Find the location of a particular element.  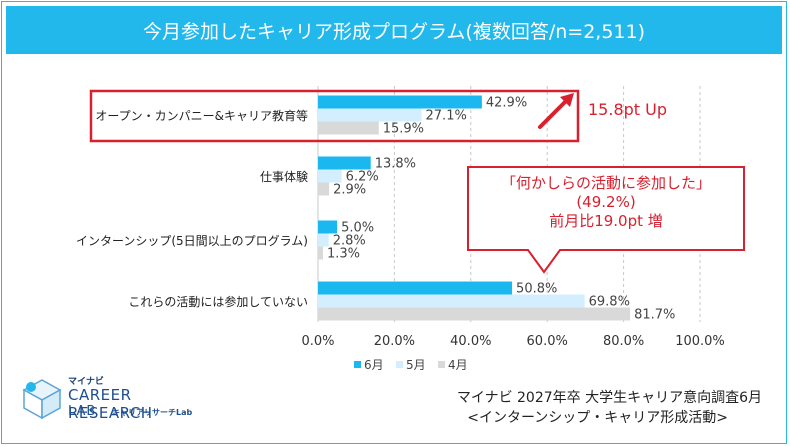

up-note: 15.8pt Up is located at coordinates (628, 109).